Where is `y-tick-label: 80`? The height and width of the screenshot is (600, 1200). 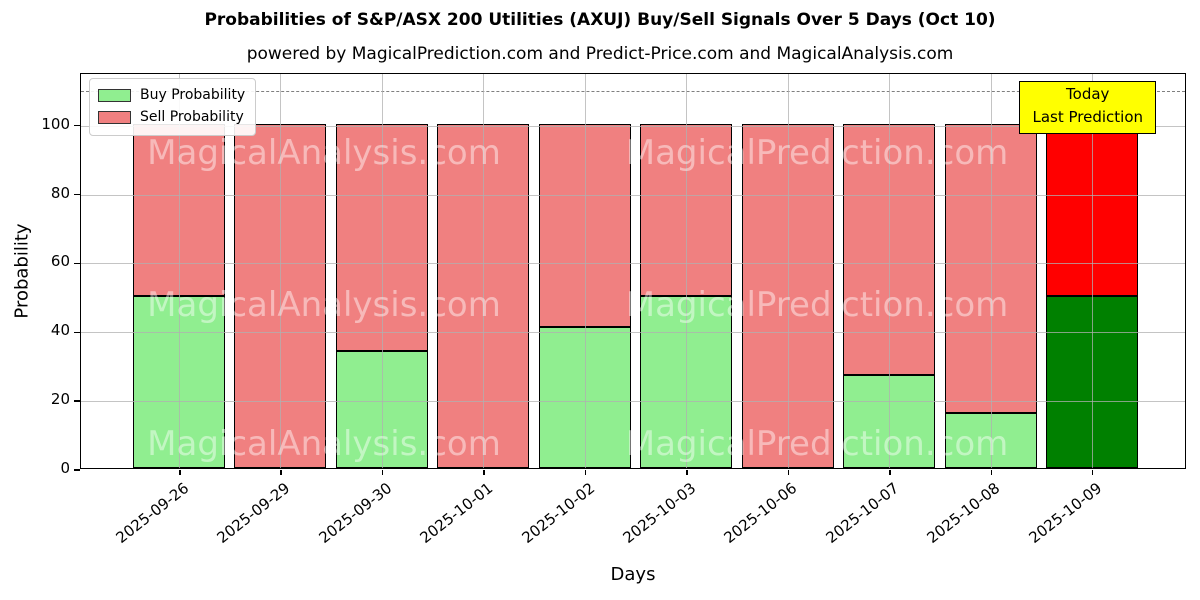
y-tick-label: 80 is located at coordinates (60, 192).